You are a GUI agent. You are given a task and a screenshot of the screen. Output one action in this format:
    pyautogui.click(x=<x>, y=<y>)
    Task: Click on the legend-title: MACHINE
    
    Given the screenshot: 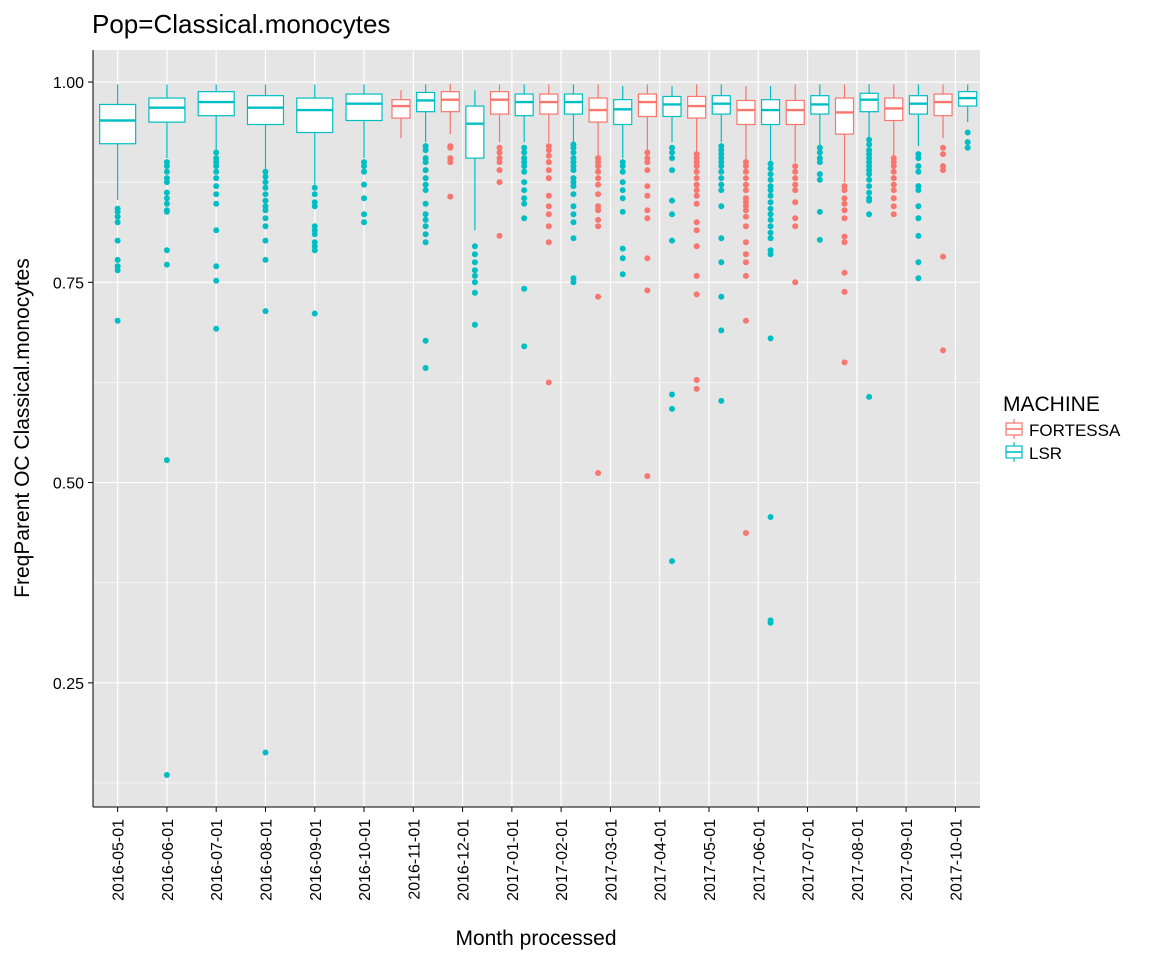 What is the action you would take?
    pyautogui.click(x=1051, y=404)
    